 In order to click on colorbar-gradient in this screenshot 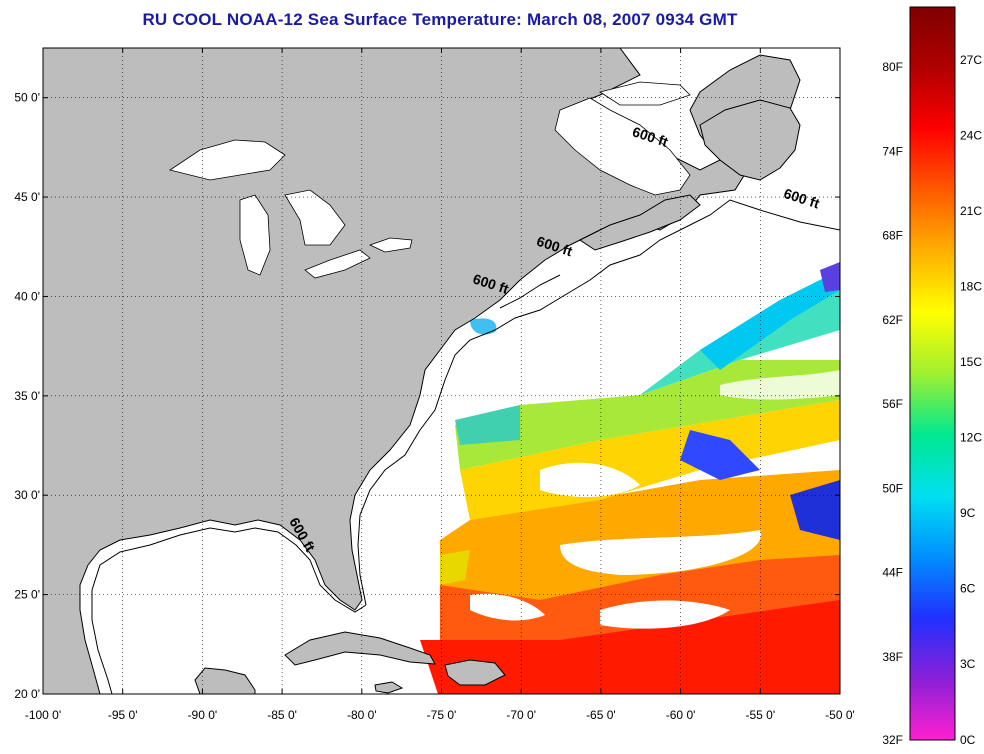, I will do `click(932, 373)`.